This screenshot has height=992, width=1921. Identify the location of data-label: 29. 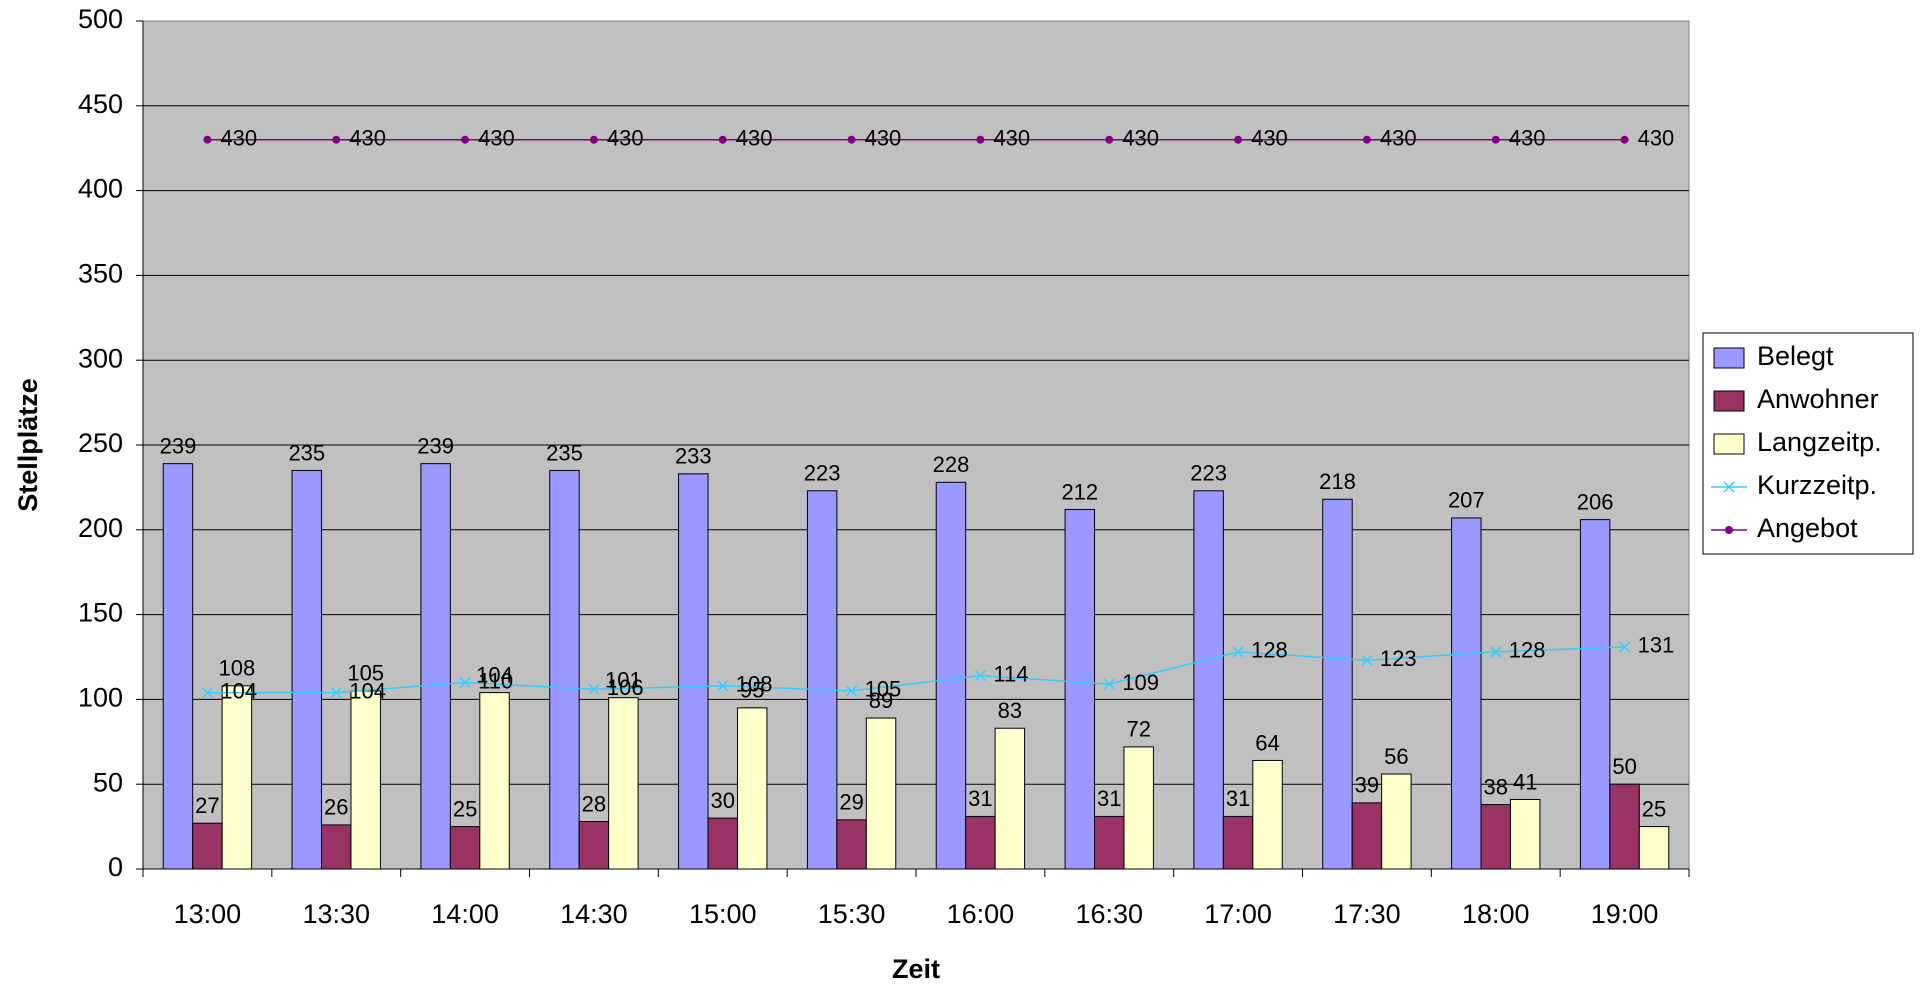
(851, 802).